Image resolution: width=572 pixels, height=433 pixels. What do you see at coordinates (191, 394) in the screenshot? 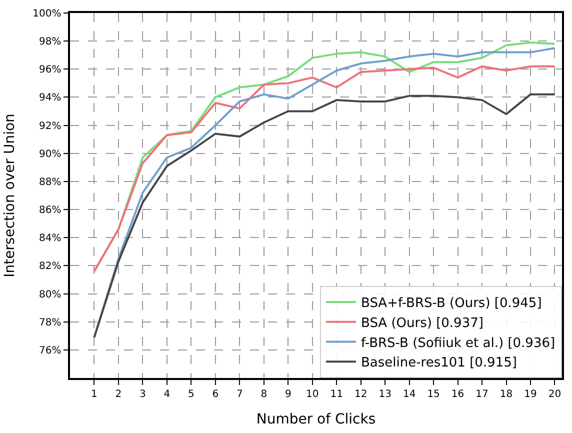
I see `x-tick-label: 5` at bounding box center [191, 394].